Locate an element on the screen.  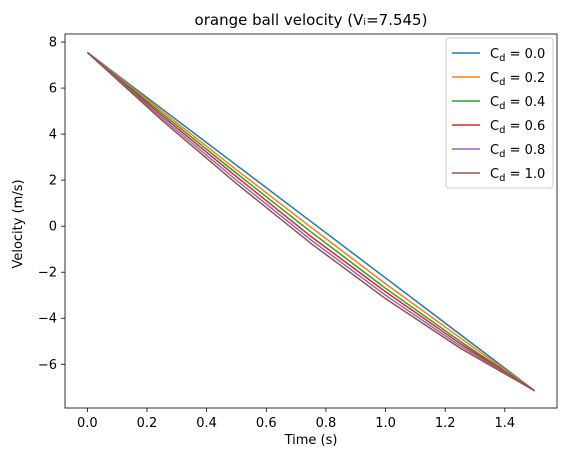
y-tick-label: 0 is located at coordinates (53, 227).